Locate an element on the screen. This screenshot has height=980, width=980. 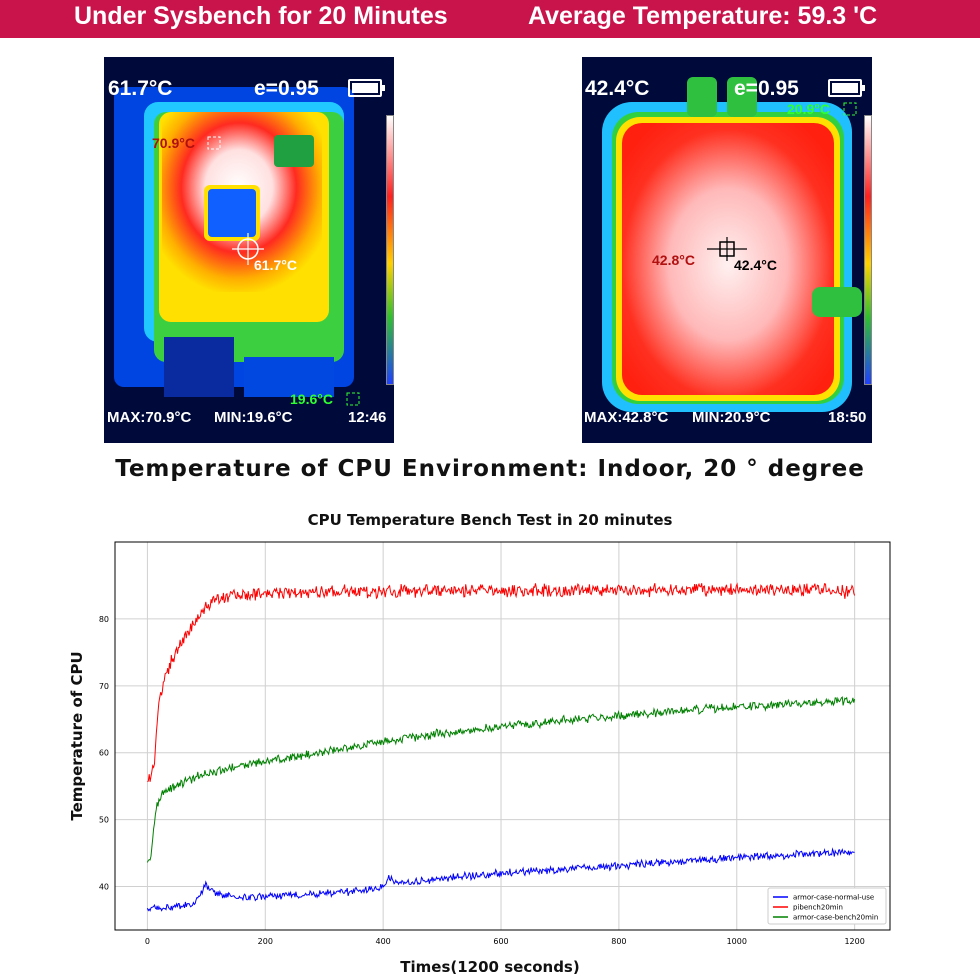
series-line-pibench20min is located at coordinates (501, 682).